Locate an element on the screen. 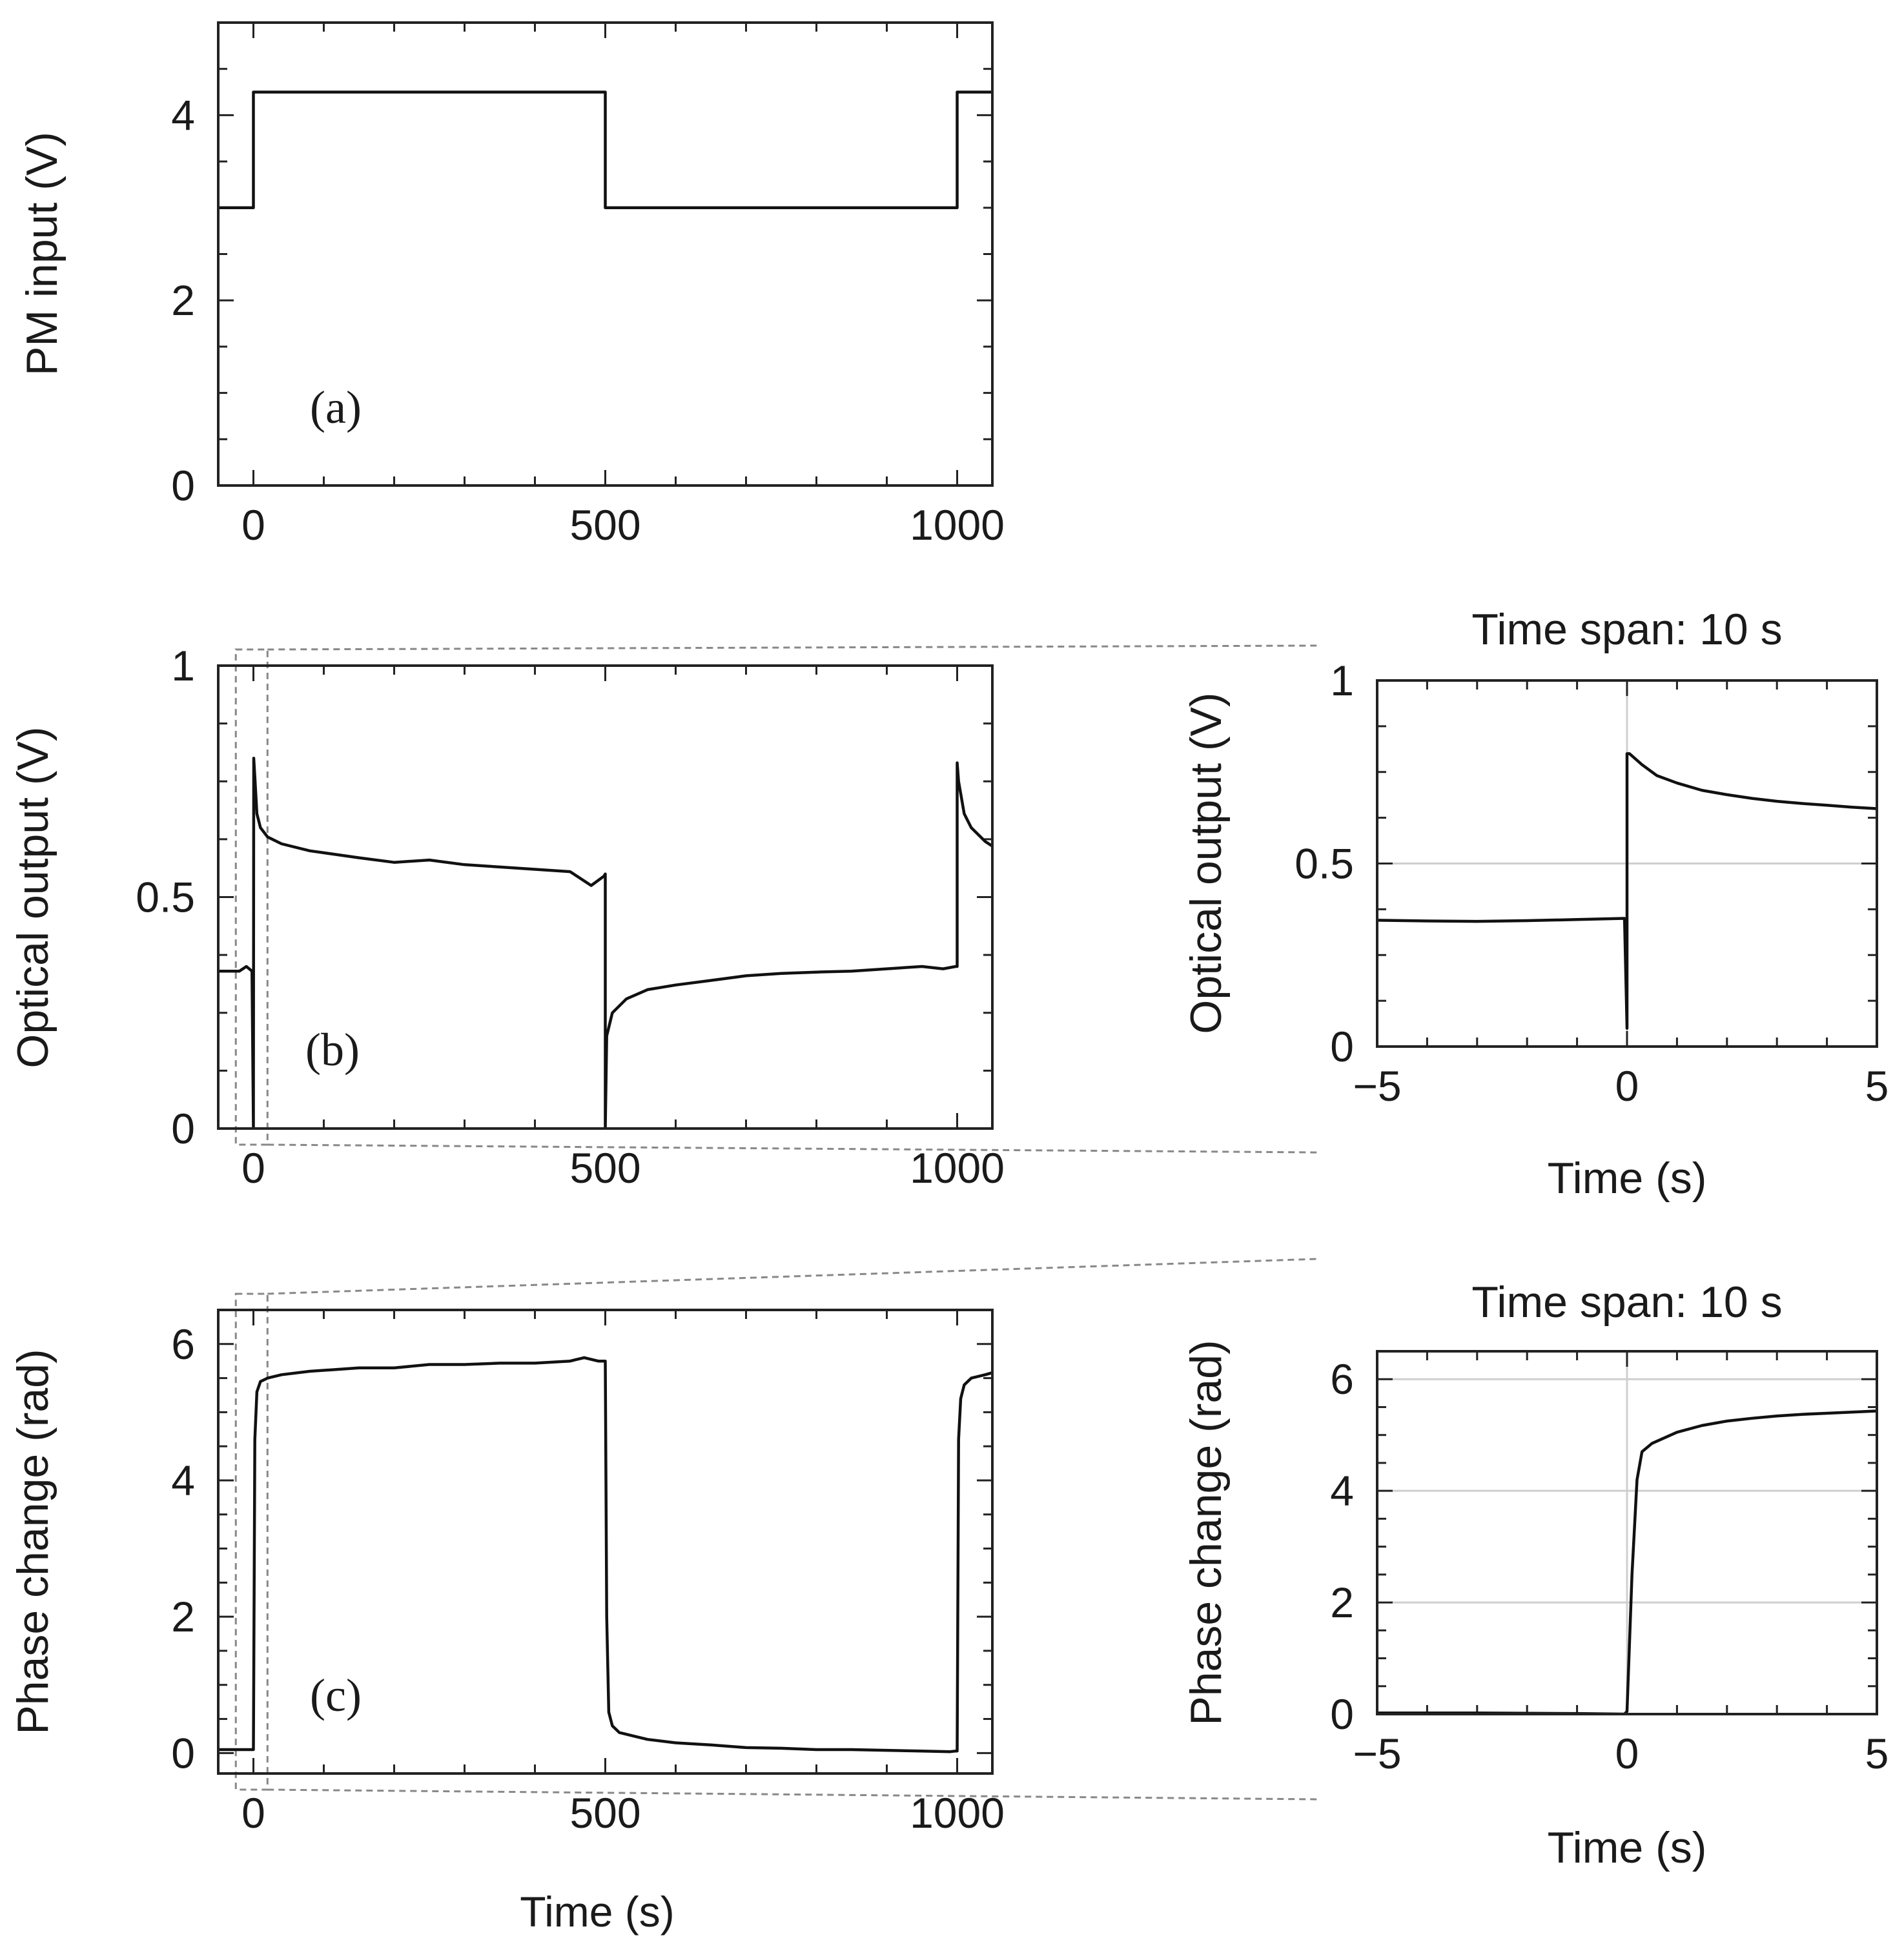  zoom-window-rect-b is located at coordinates (251, 897).